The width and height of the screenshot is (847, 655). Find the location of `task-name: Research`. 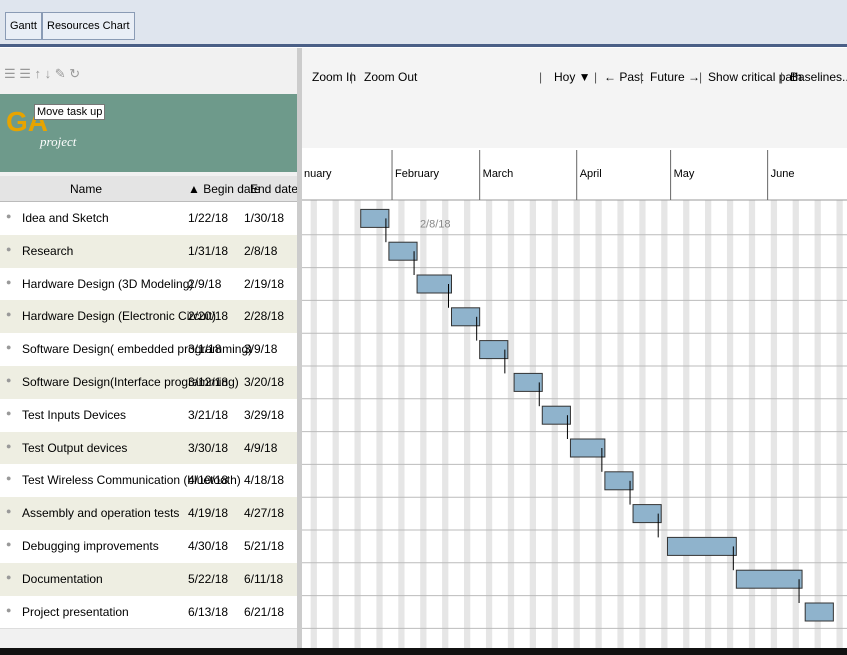

task-name: Research is located at coordinates (48, 250).